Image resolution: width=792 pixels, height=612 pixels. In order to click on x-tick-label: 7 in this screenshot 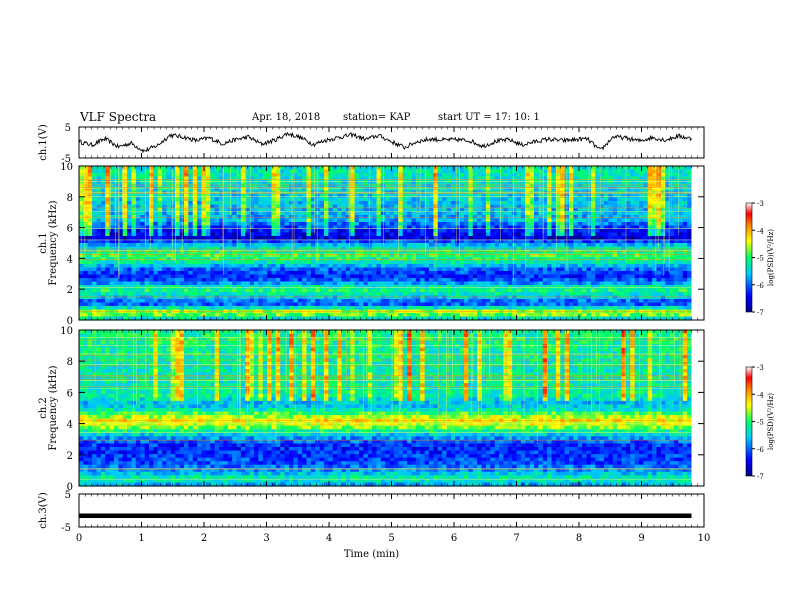, I will do `click(516, 538)`.